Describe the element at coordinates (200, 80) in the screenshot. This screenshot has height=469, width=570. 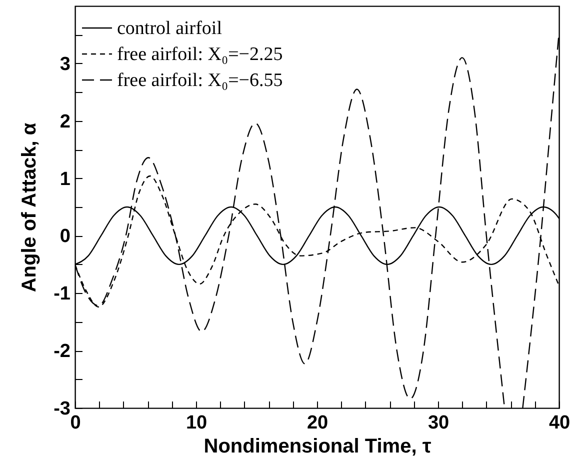
I see `legend-label: free airfoil: X₀=−6.55` at that location.